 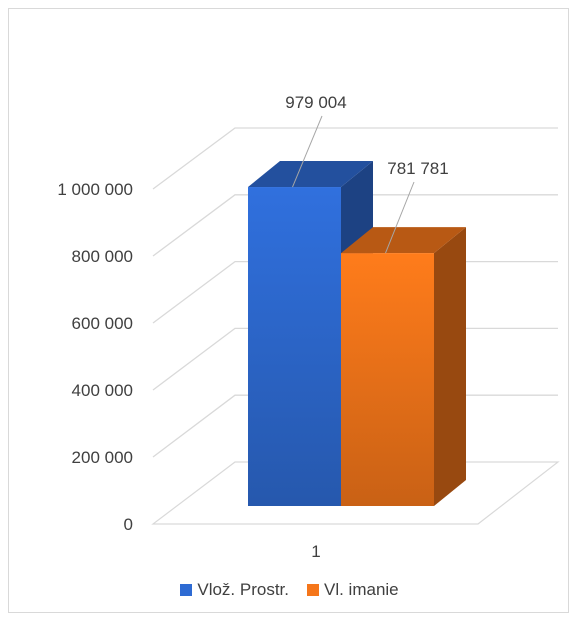 What do you see at coordinates (102, 457) in the screenshot?
I see `y-tick-label: 200 000` at bounding box center [102, 457].